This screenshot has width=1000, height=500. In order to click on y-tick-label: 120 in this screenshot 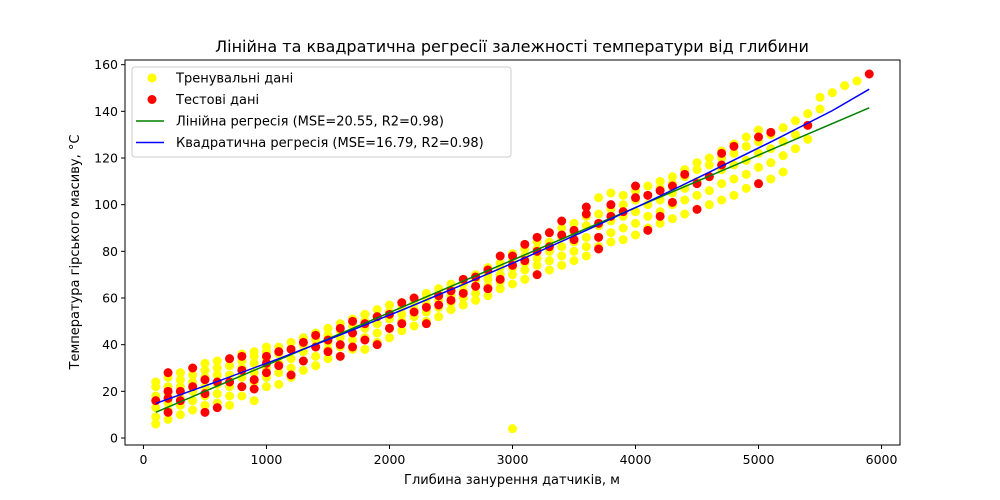, I will do `click(106, 158)`.